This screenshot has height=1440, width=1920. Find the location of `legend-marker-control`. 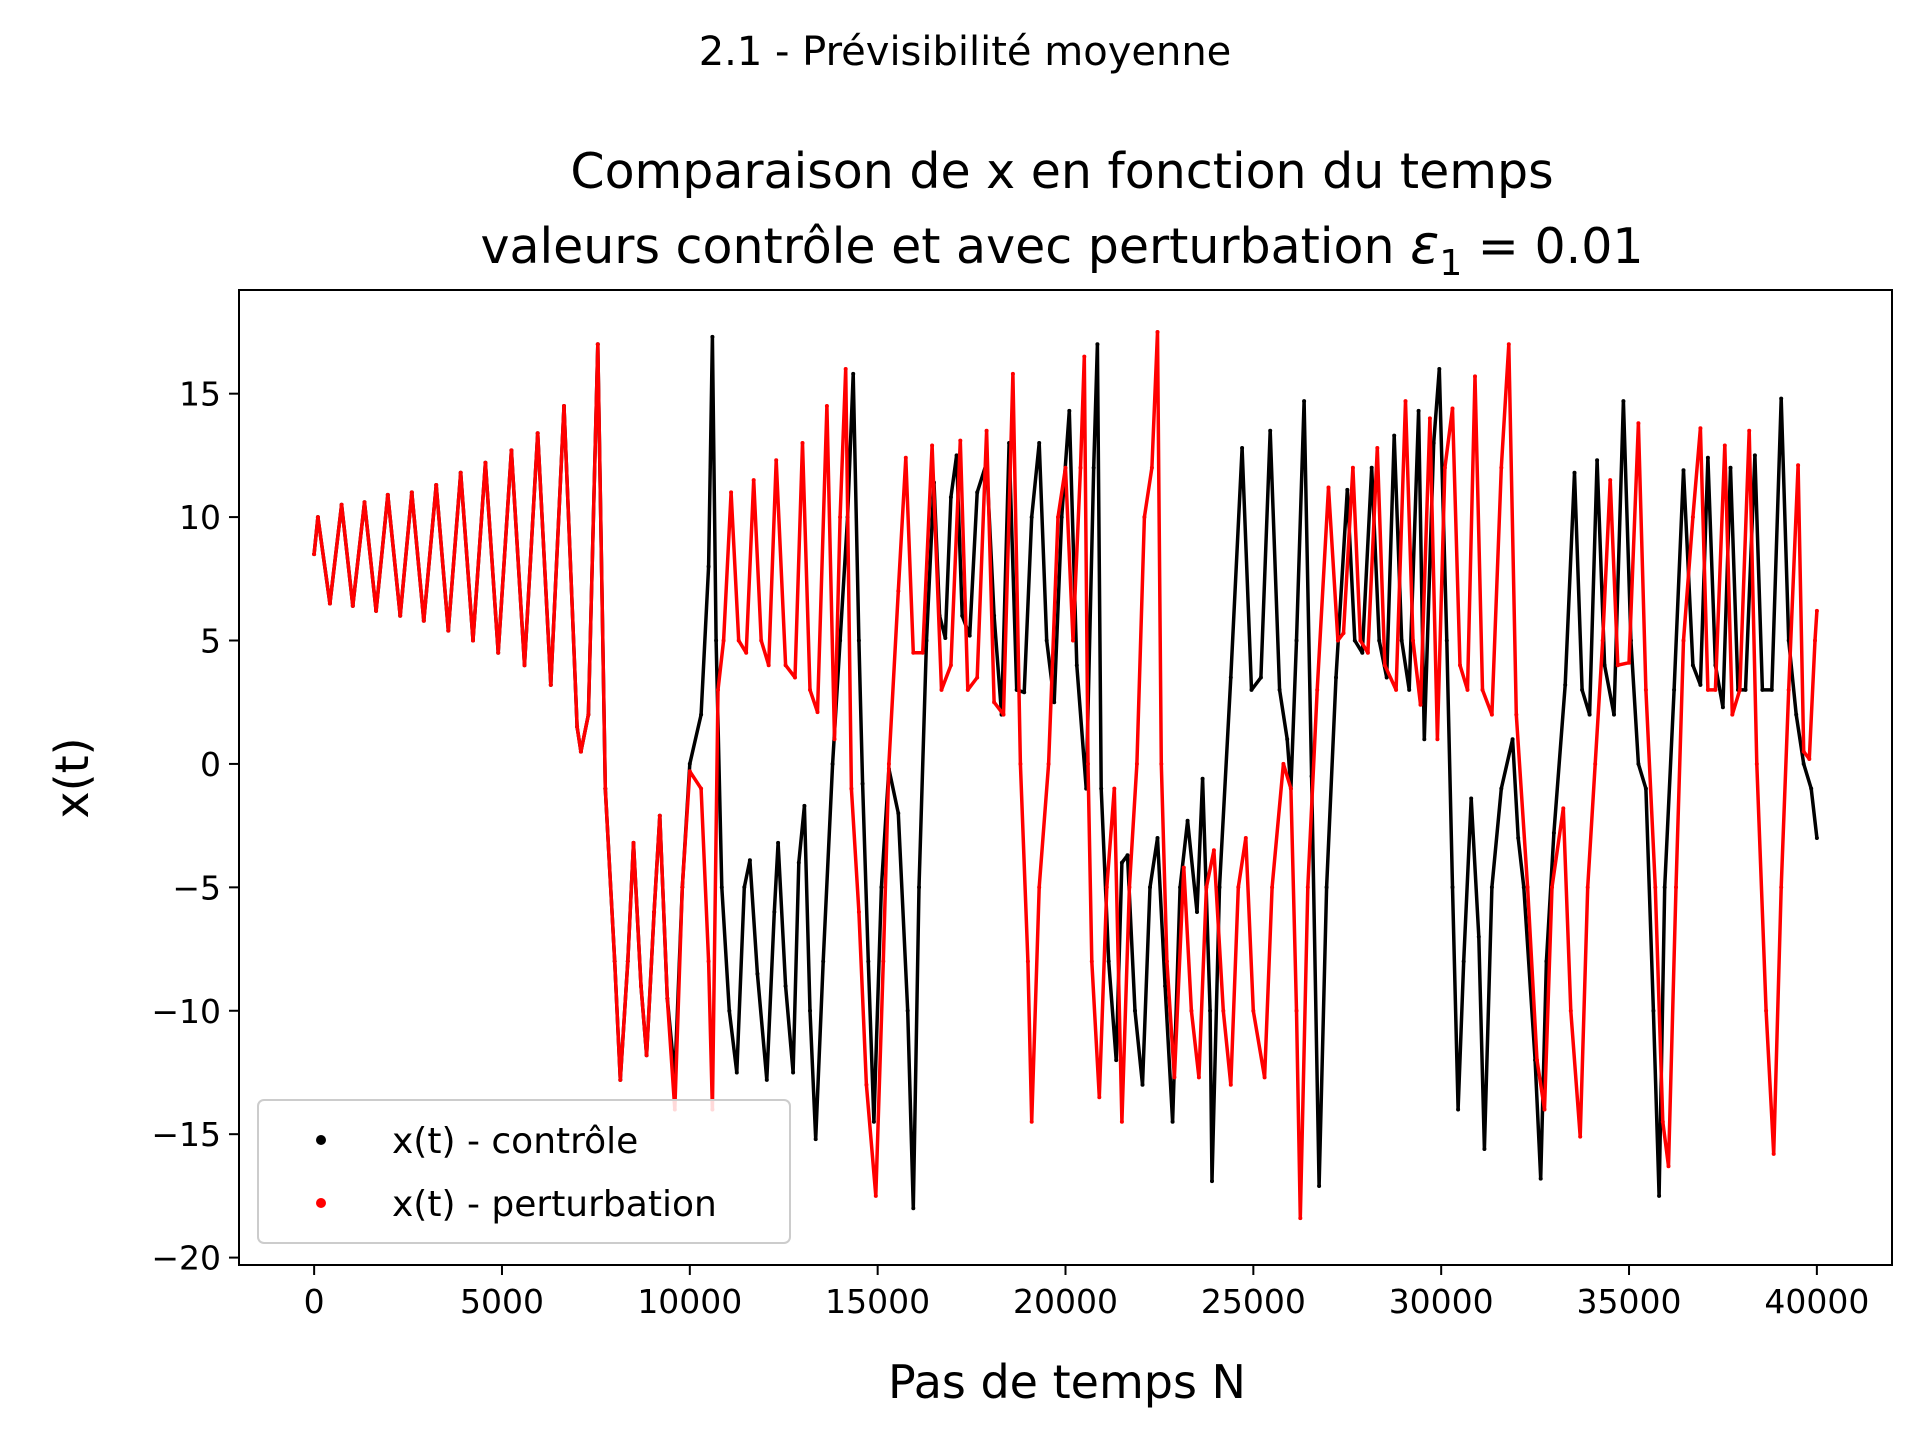

legend-marker-control is located at coordinates (321, 1140).